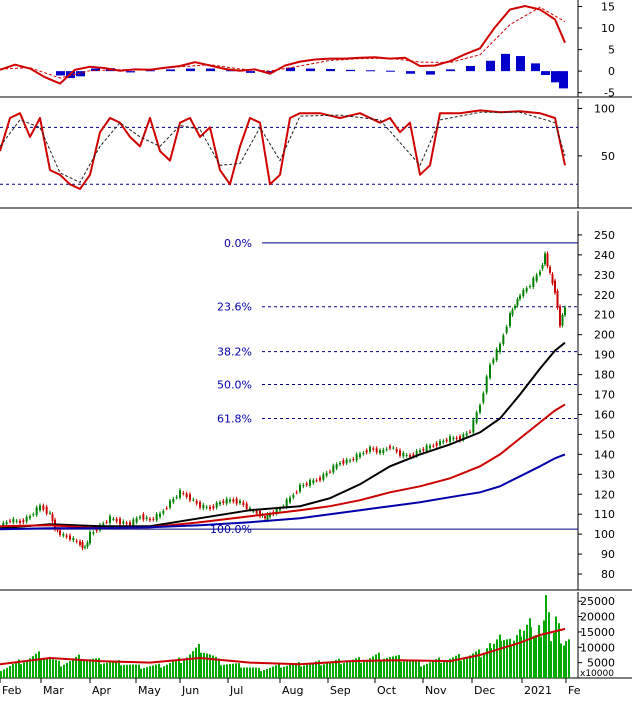  Describe the element at coordinates (283, 147) in the screenshot. I see `stochastic-d-line` at that location.